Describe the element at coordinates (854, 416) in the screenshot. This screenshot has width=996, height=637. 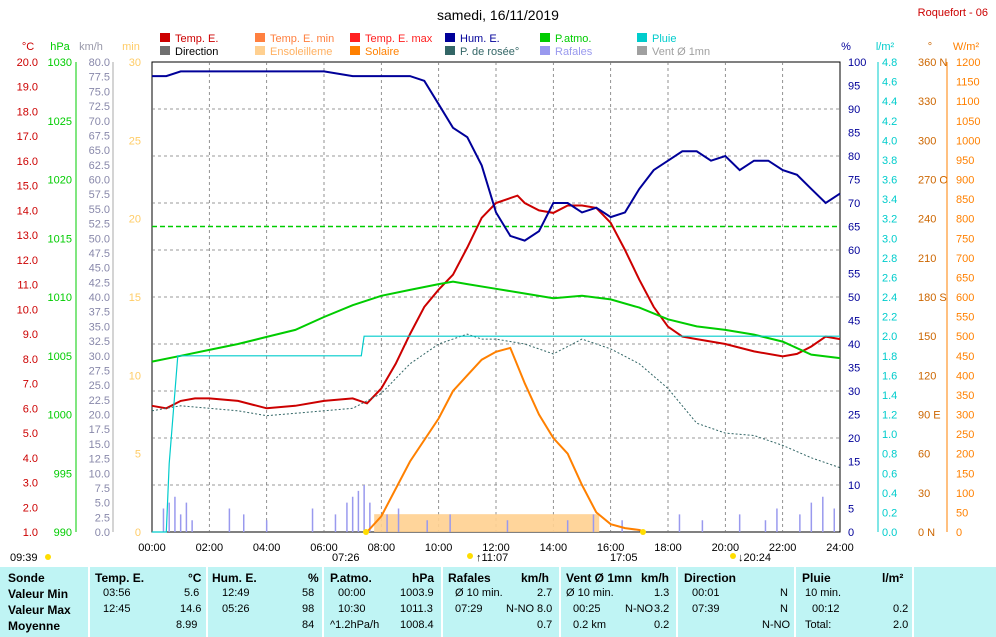
I see `pct-tick: 25` at that location.